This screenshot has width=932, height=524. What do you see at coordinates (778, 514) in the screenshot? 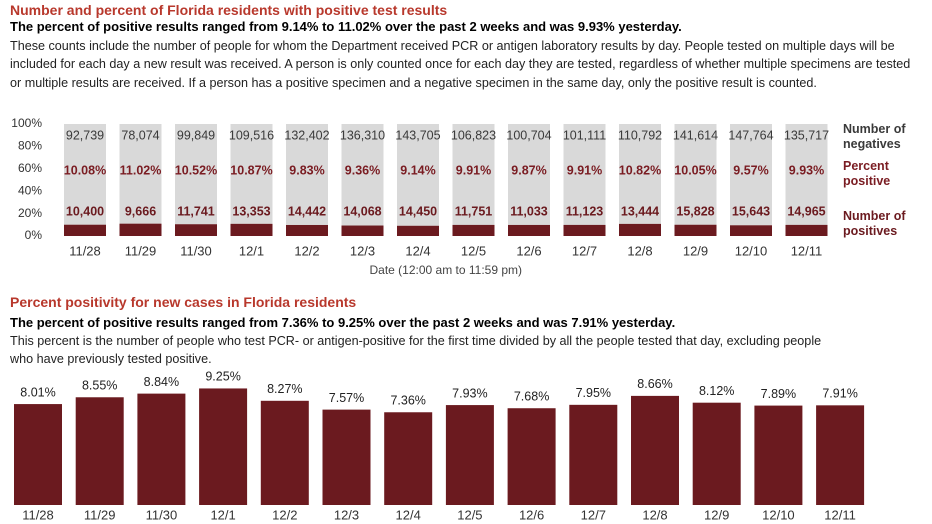
I see `x-tick-label: 12/10` at bounding box center [778, 514].